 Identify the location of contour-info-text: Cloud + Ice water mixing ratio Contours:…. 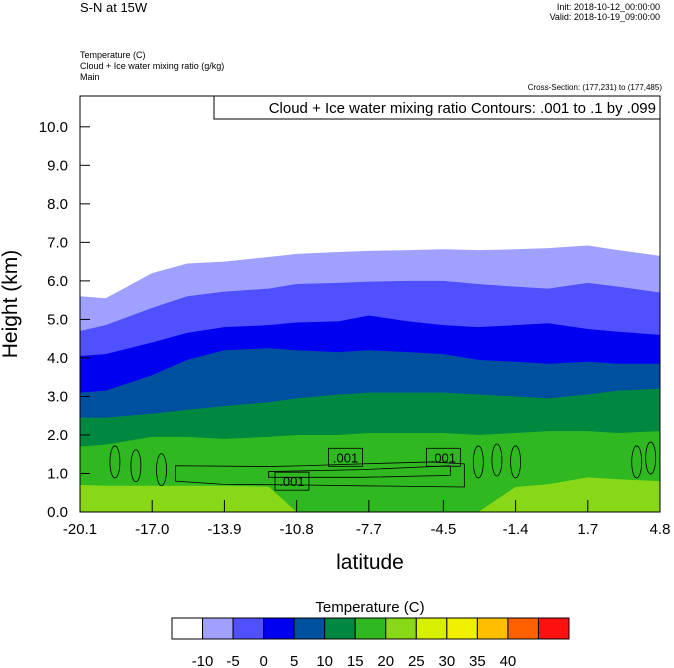
(462, 108).